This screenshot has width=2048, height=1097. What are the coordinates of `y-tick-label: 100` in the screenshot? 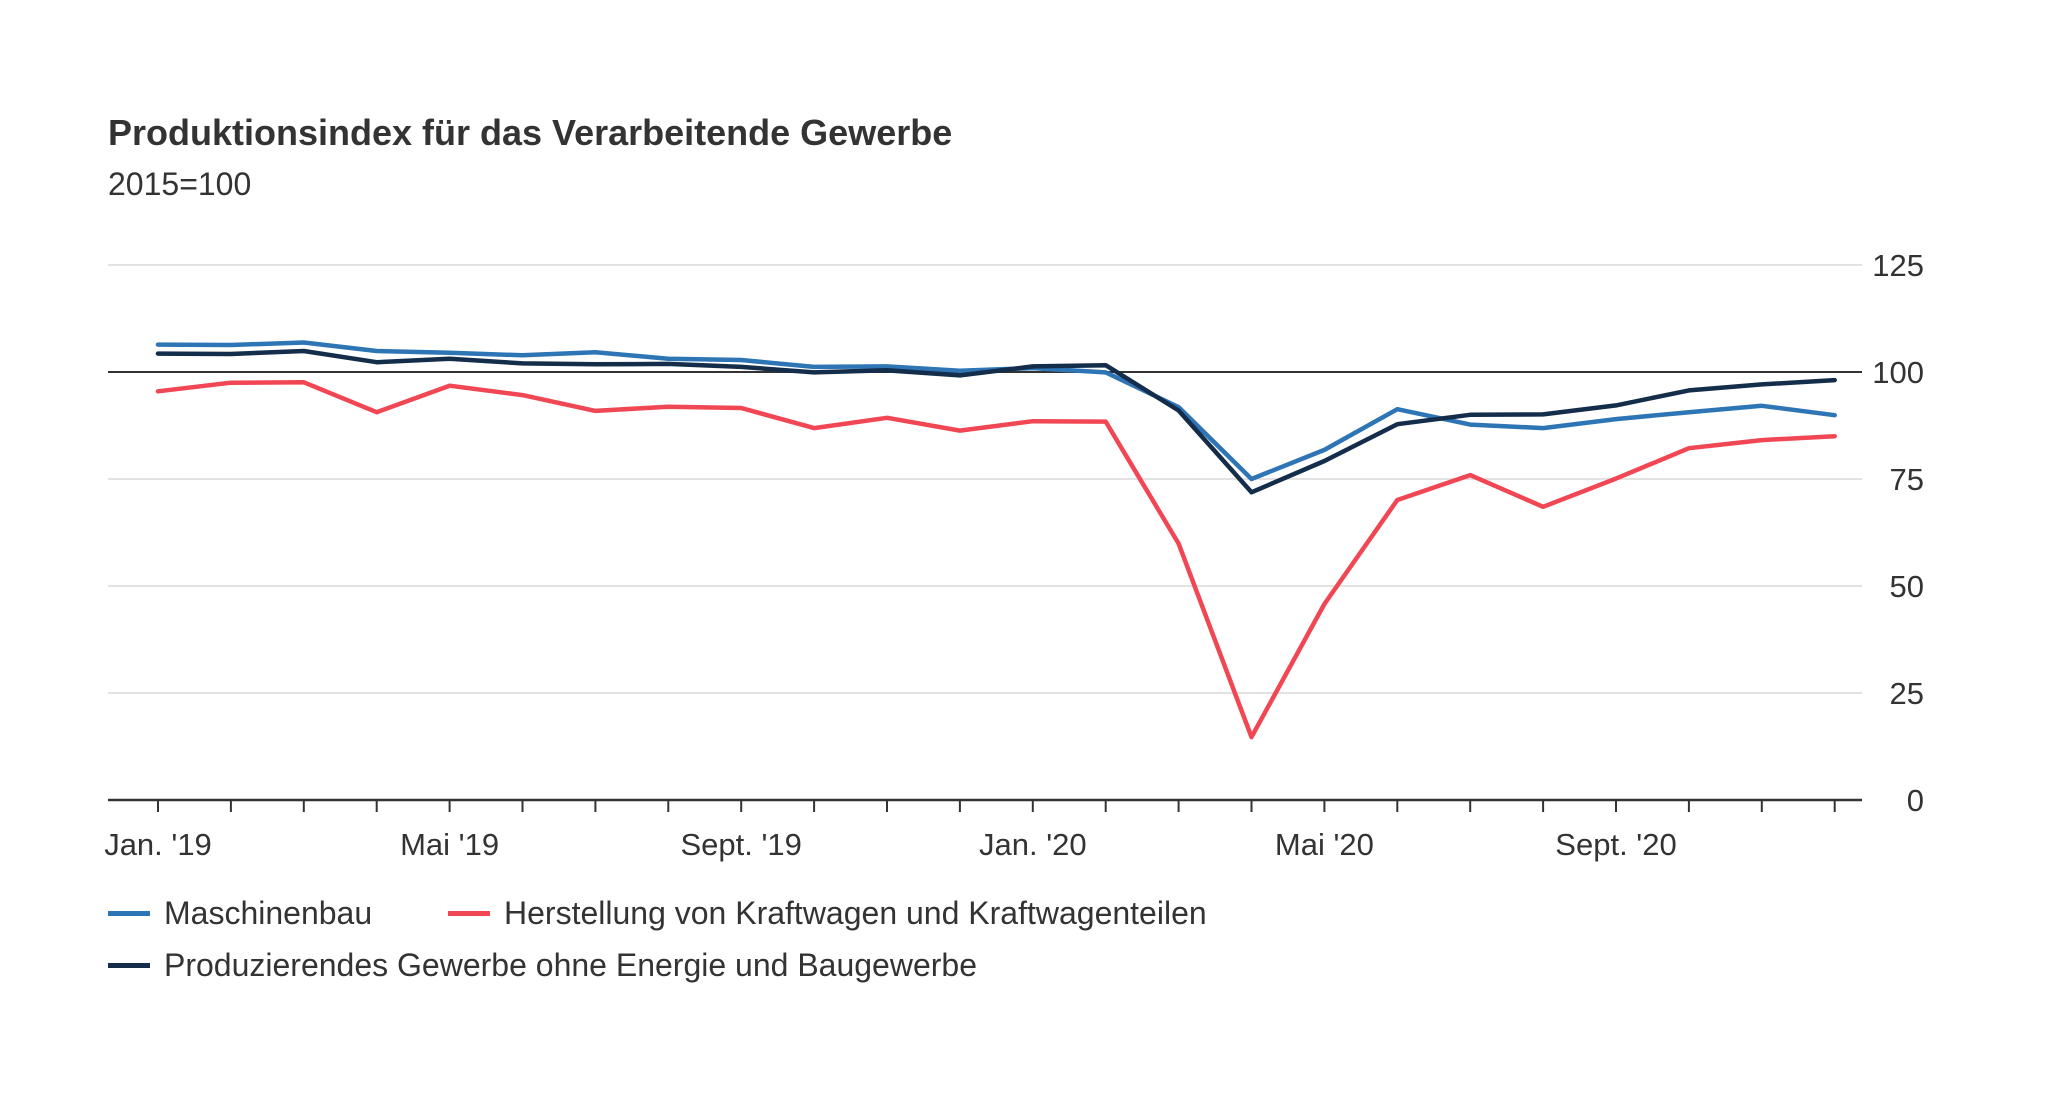 It's located at (1898, 372).